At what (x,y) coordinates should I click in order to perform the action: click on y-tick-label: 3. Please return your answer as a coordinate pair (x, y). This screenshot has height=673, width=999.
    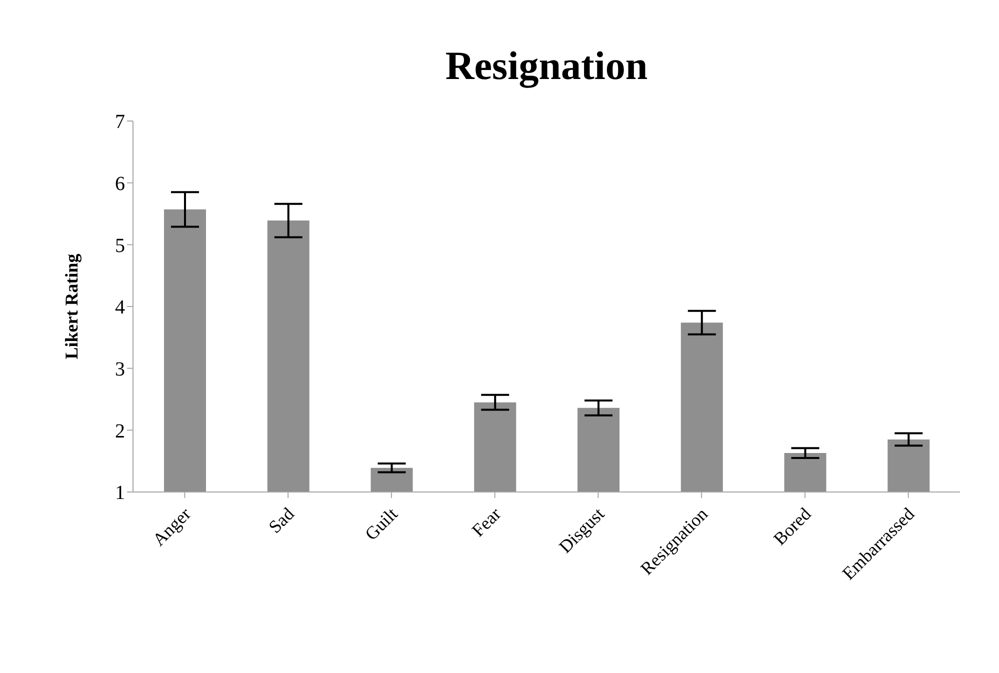
    Looking at the image, I should click on (120, 369).